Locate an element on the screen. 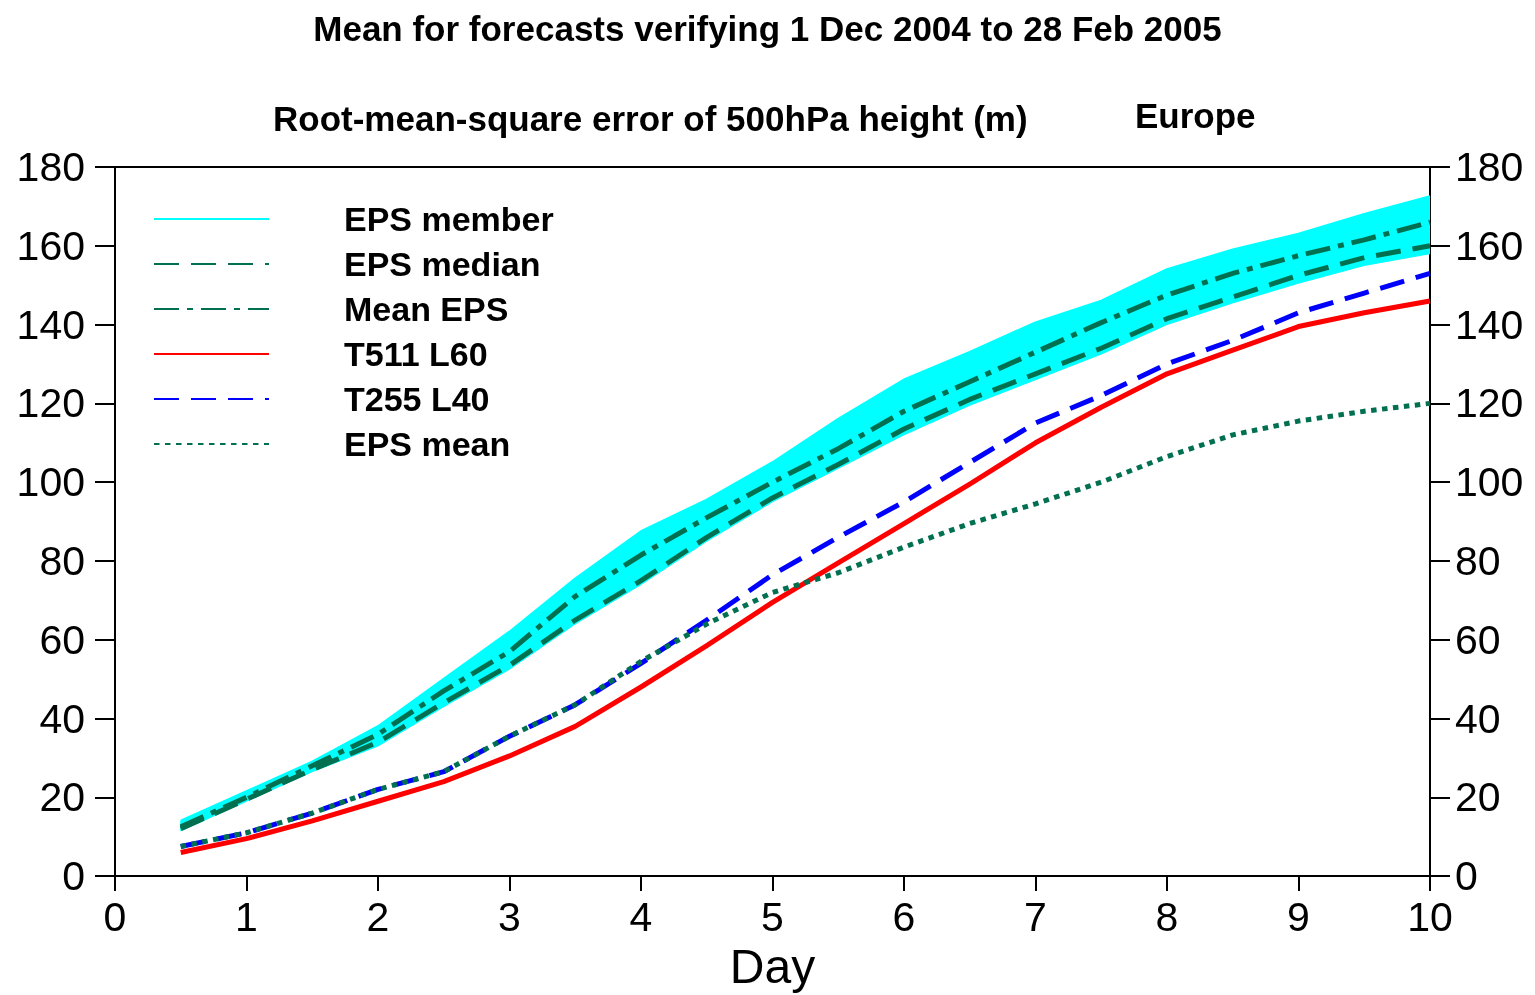 The image size is (1535, 995). chart-title: Mean for forecasts verifying 1 Dec 2004 to 28 Feb 2005 is located at coordinates (767, 28).